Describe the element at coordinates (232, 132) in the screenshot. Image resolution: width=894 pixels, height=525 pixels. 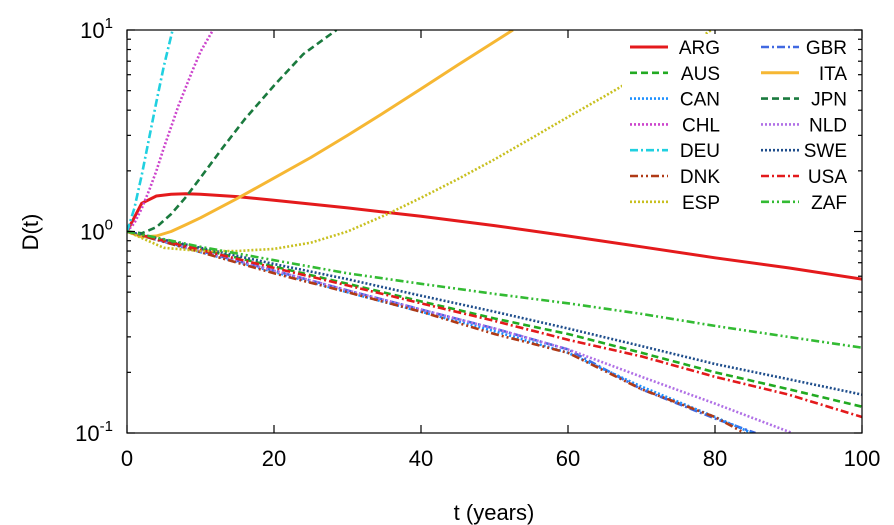
I see `series-line-jpn` at that location.